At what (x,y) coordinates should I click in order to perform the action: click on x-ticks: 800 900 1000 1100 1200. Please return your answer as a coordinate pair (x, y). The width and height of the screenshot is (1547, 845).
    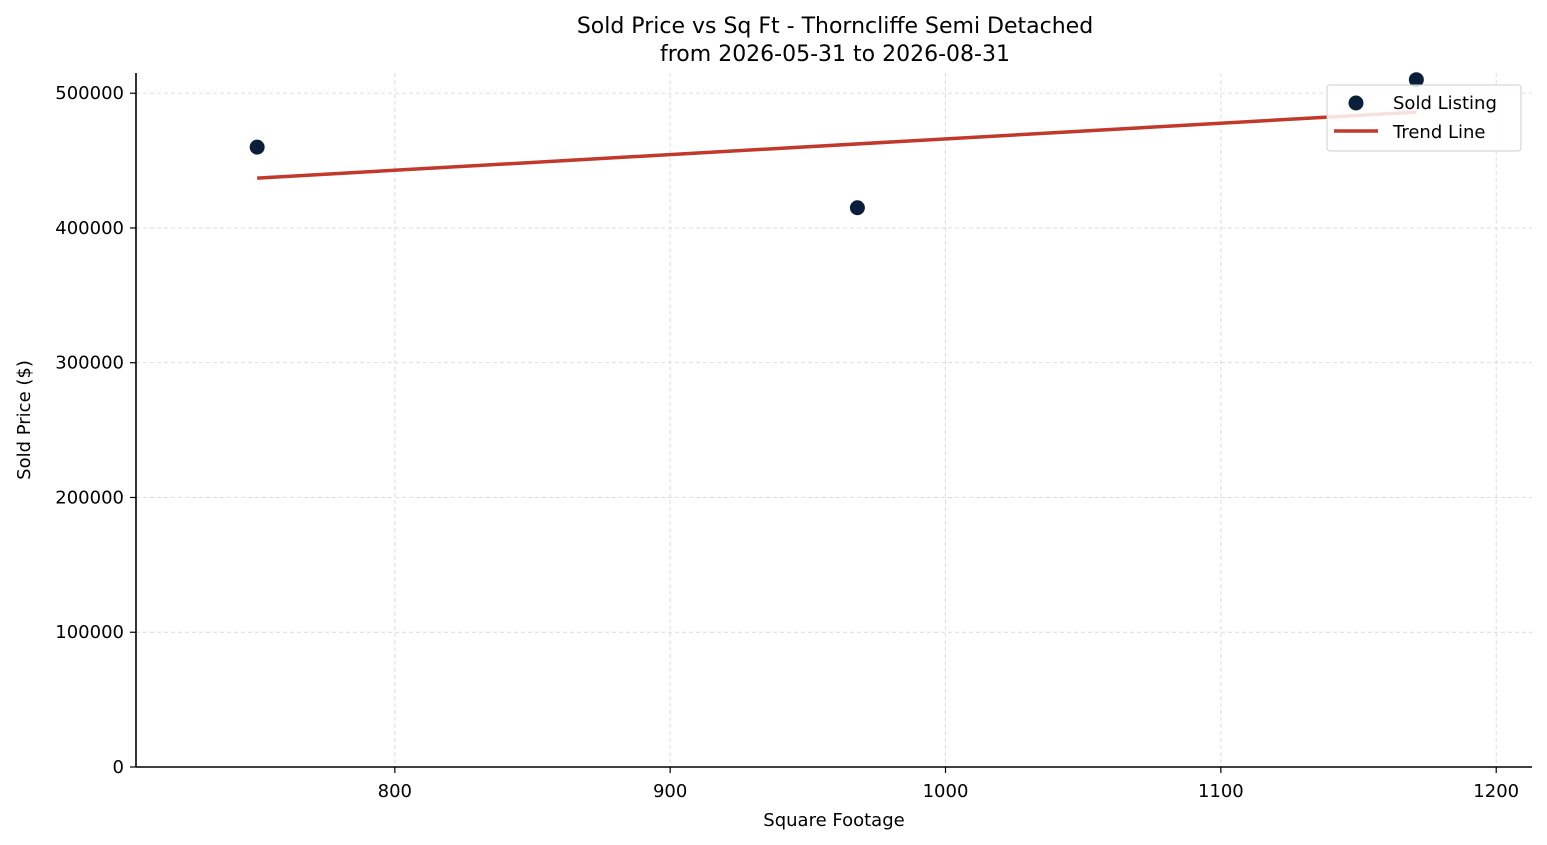
    Looking at the image, I should click on (948, 784).